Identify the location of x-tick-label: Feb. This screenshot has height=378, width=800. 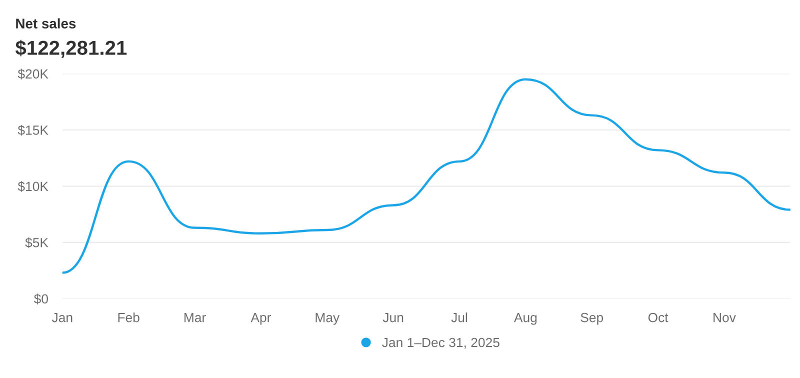
(129, 317).